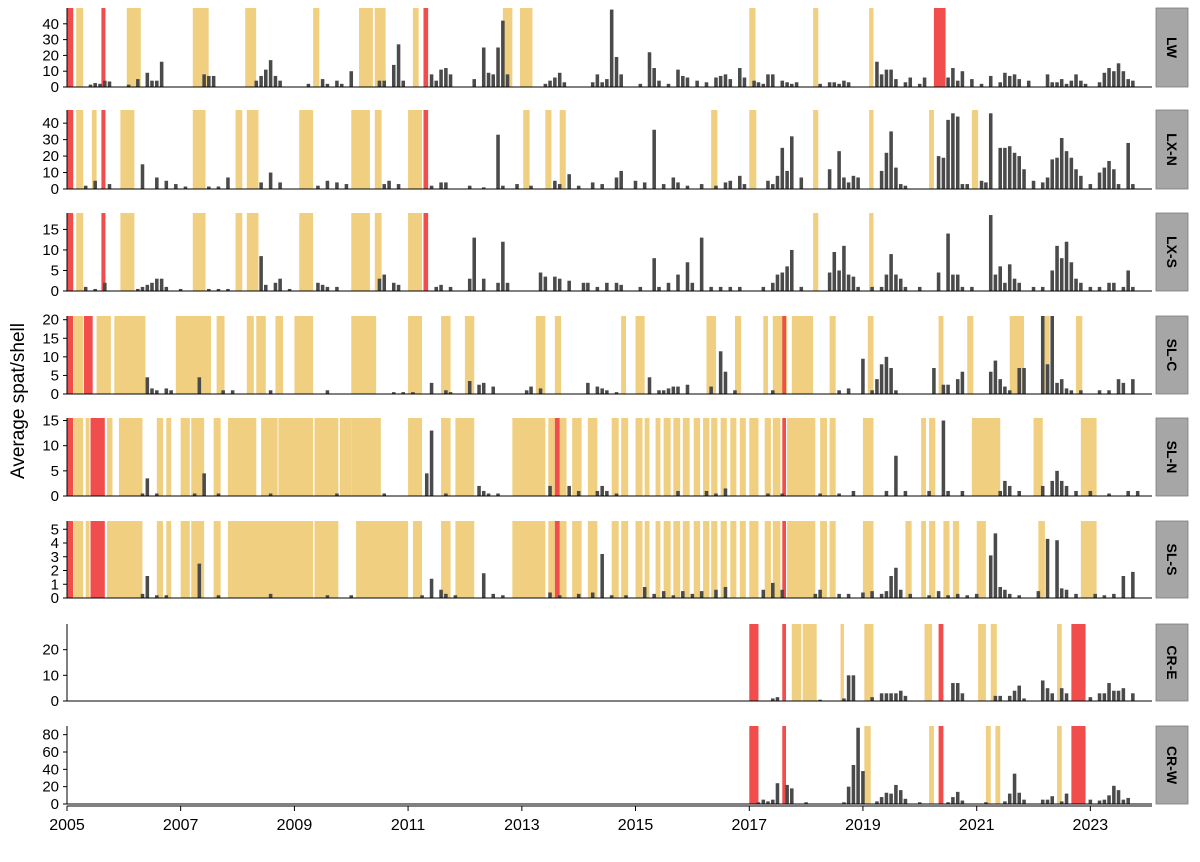 This screenshot has height=862, width=1200. Describe the element at coordinates (1172, 662) in the screenshot. I see `facet-label: CR-E` at that location.